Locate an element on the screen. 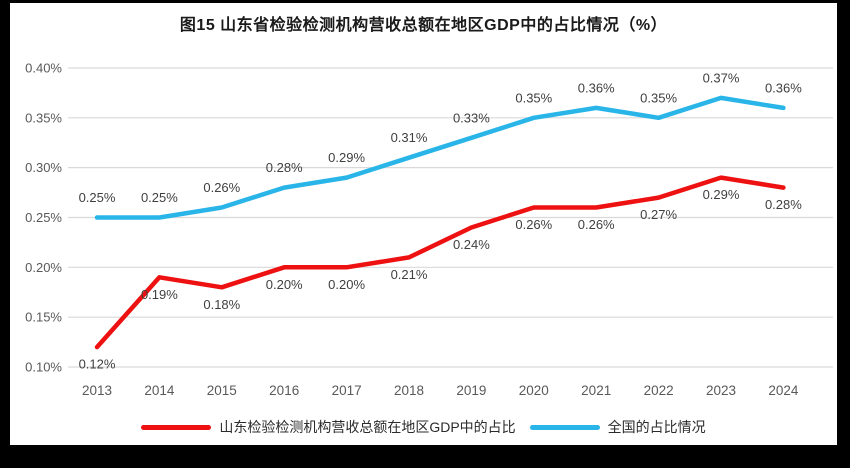  data-label: 0.31% is located at coordinates (409, 137).